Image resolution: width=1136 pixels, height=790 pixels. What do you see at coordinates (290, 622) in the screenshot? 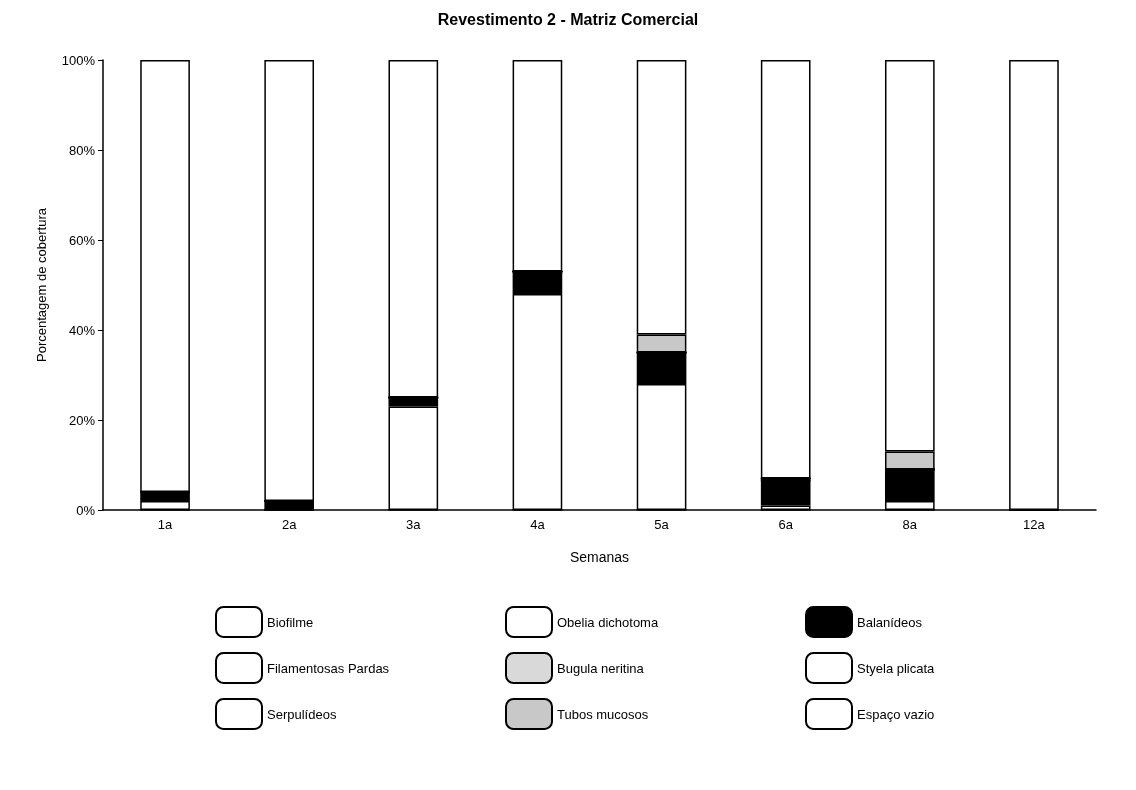
I see `legend-label: Biofilme` at bounding box center [290, 622].